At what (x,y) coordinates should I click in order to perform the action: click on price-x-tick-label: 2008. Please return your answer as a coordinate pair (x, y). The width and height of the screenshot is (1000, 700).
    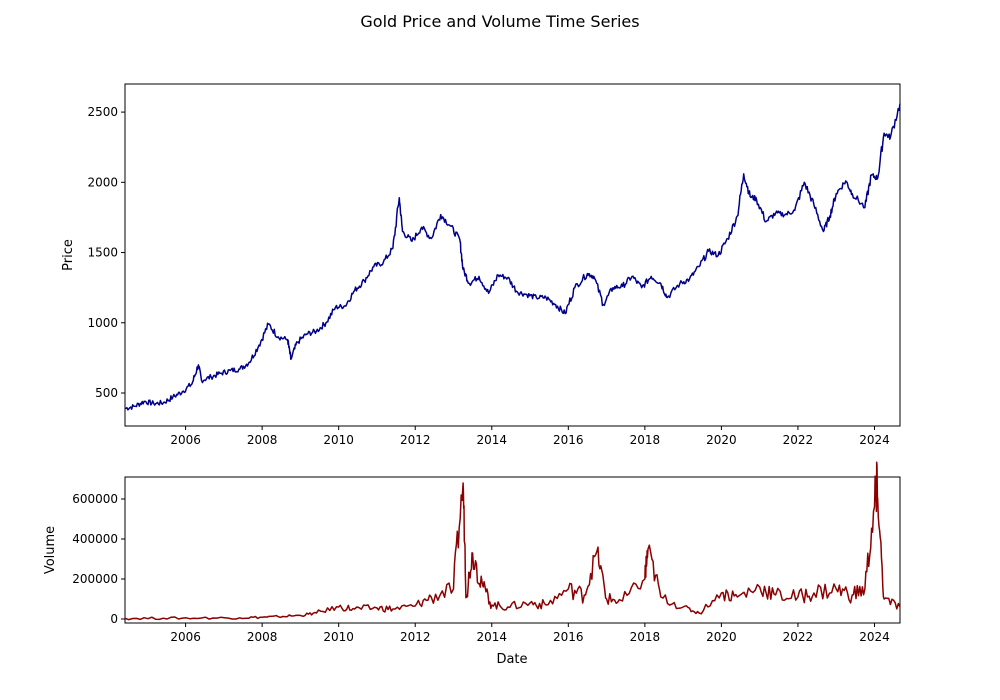
    Looking at the image, I should click on (262, 440).